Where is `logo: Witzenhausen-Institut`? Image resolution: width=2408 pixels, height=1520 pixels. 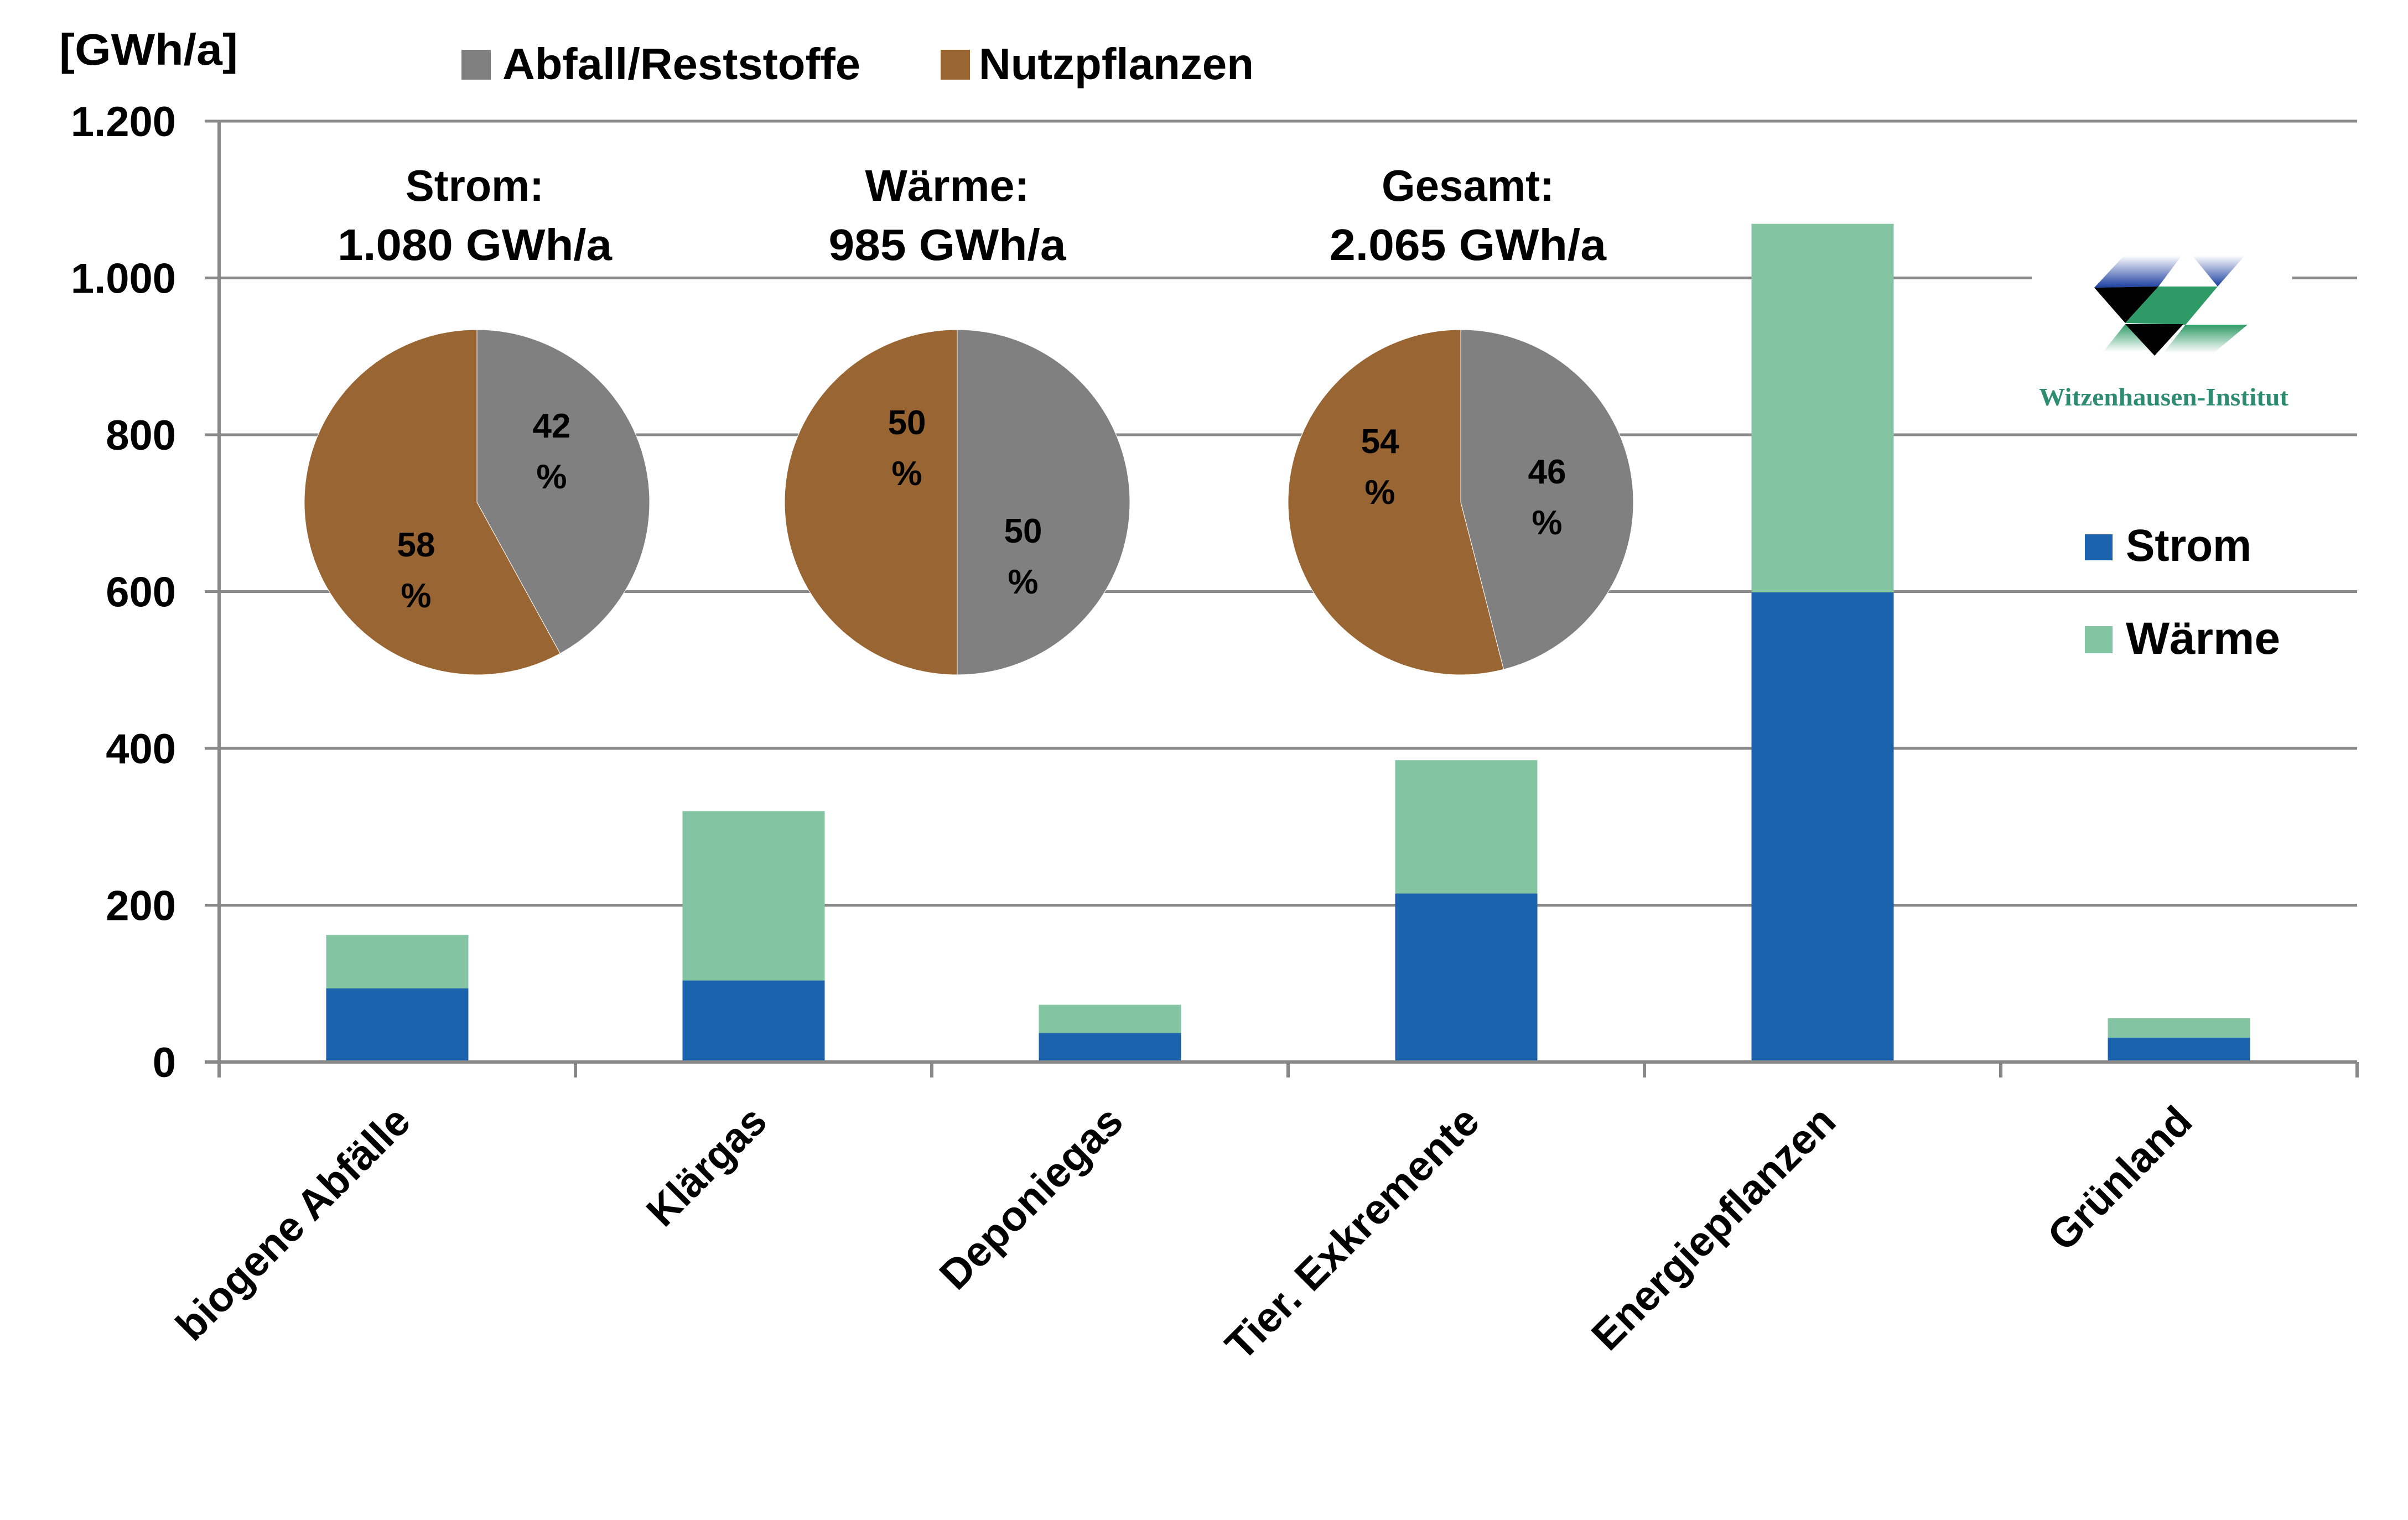 logo: Witzenhausen-Institut is located at coordinates (2162, 329).